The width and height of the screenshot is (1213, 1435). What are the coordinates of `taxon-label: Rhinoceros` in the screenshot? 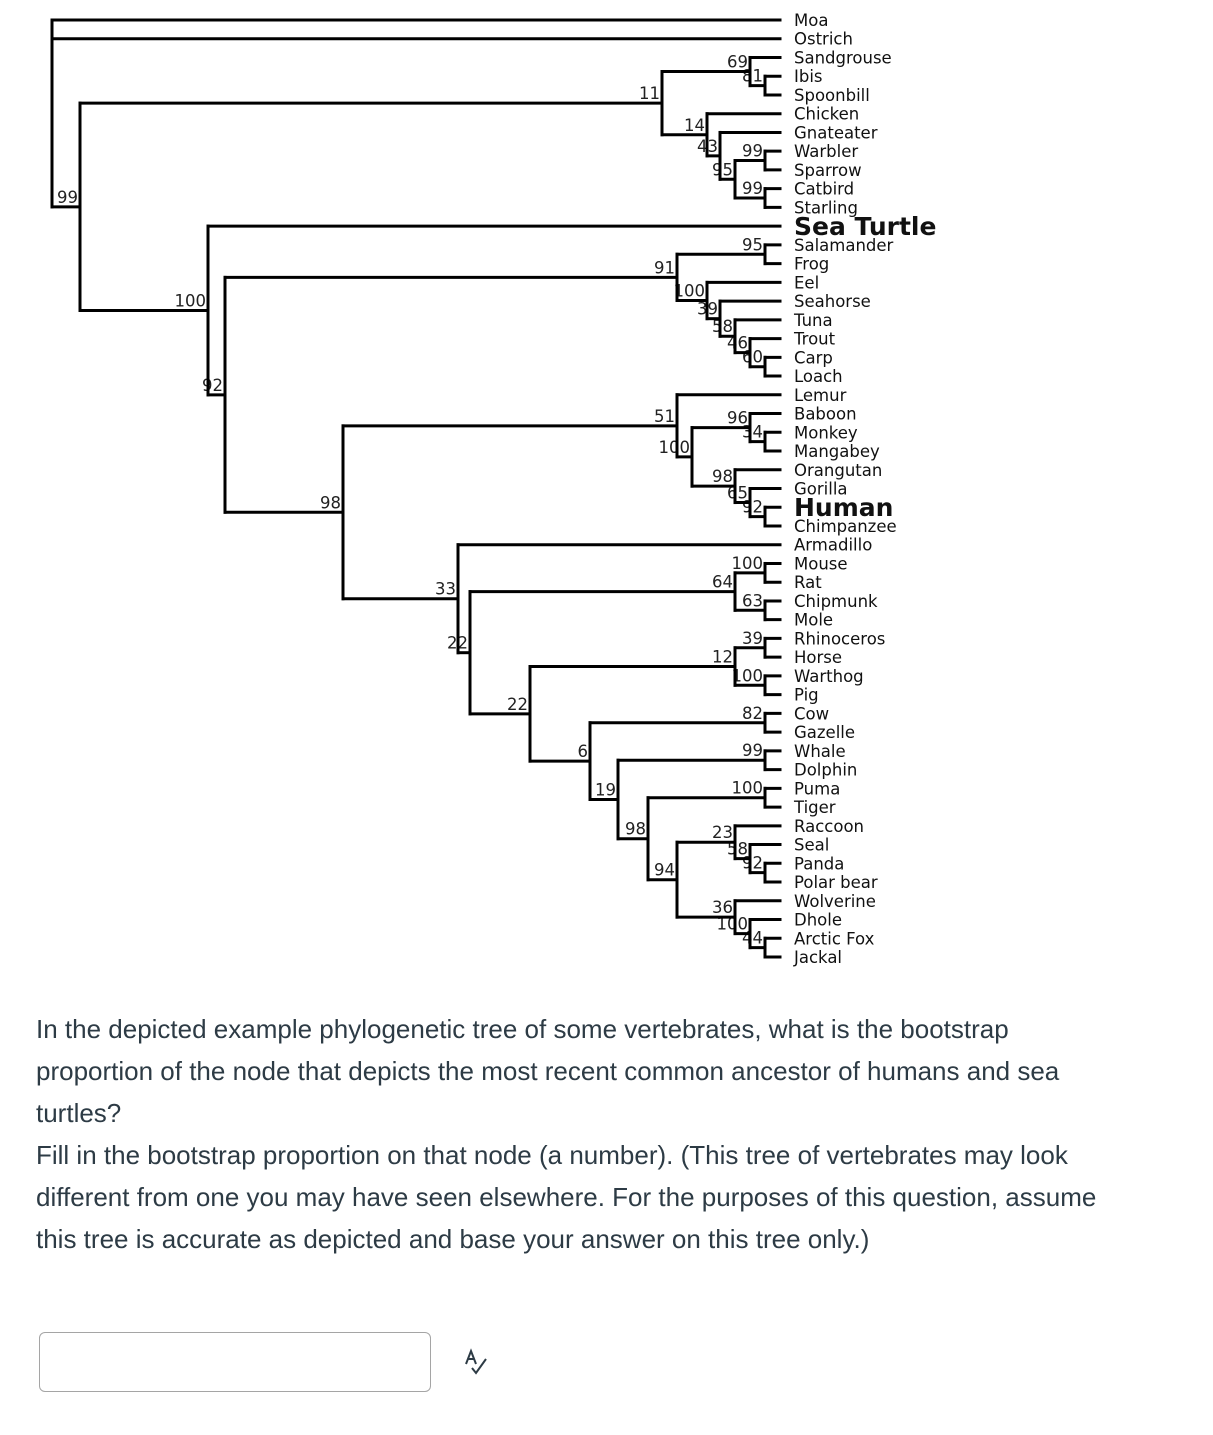 It's located at (839, 638).